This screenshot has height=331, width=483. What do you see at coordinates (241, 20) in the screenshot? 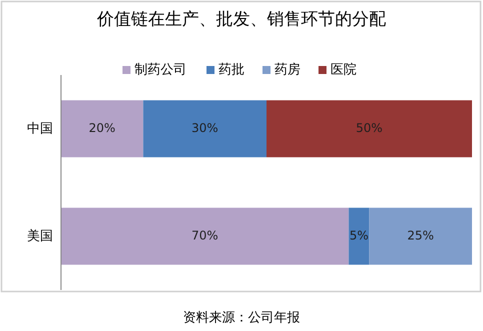
I see `chart-title: 价值链在生产、批发、销售环节的分配` at bounding box center [241, 20].